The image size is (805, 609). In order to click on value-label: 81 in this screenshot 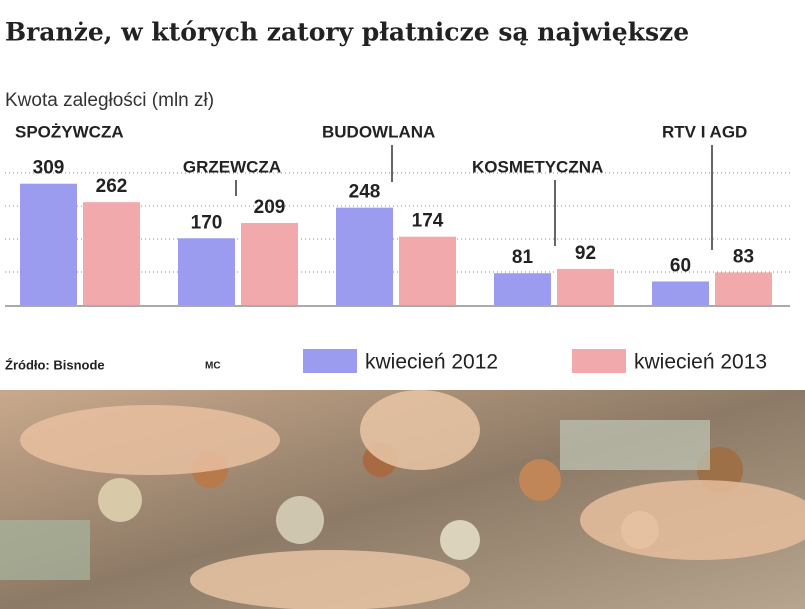, I will do `click(523, 257)`.